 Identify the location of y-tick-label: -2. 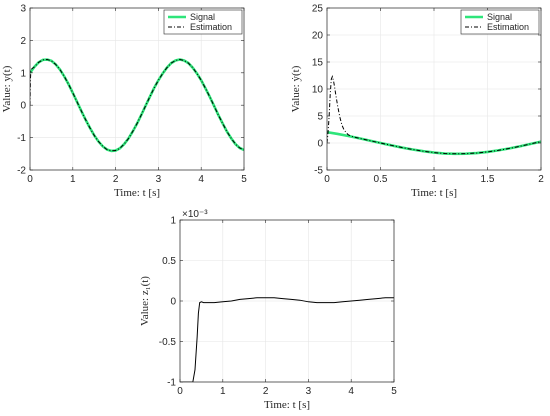
(21, 171).